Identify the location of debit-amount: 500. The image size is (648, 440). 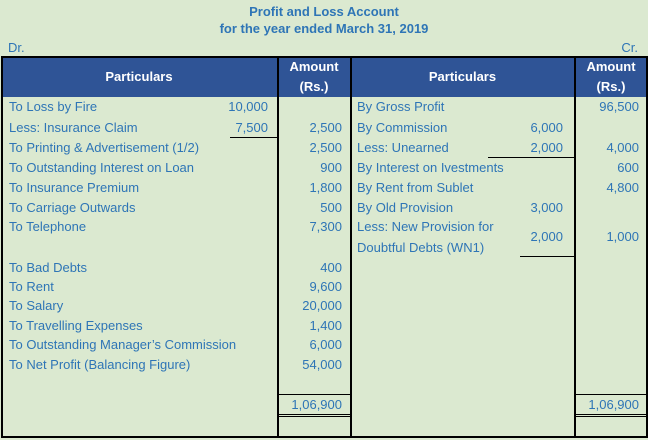
(331, 207).